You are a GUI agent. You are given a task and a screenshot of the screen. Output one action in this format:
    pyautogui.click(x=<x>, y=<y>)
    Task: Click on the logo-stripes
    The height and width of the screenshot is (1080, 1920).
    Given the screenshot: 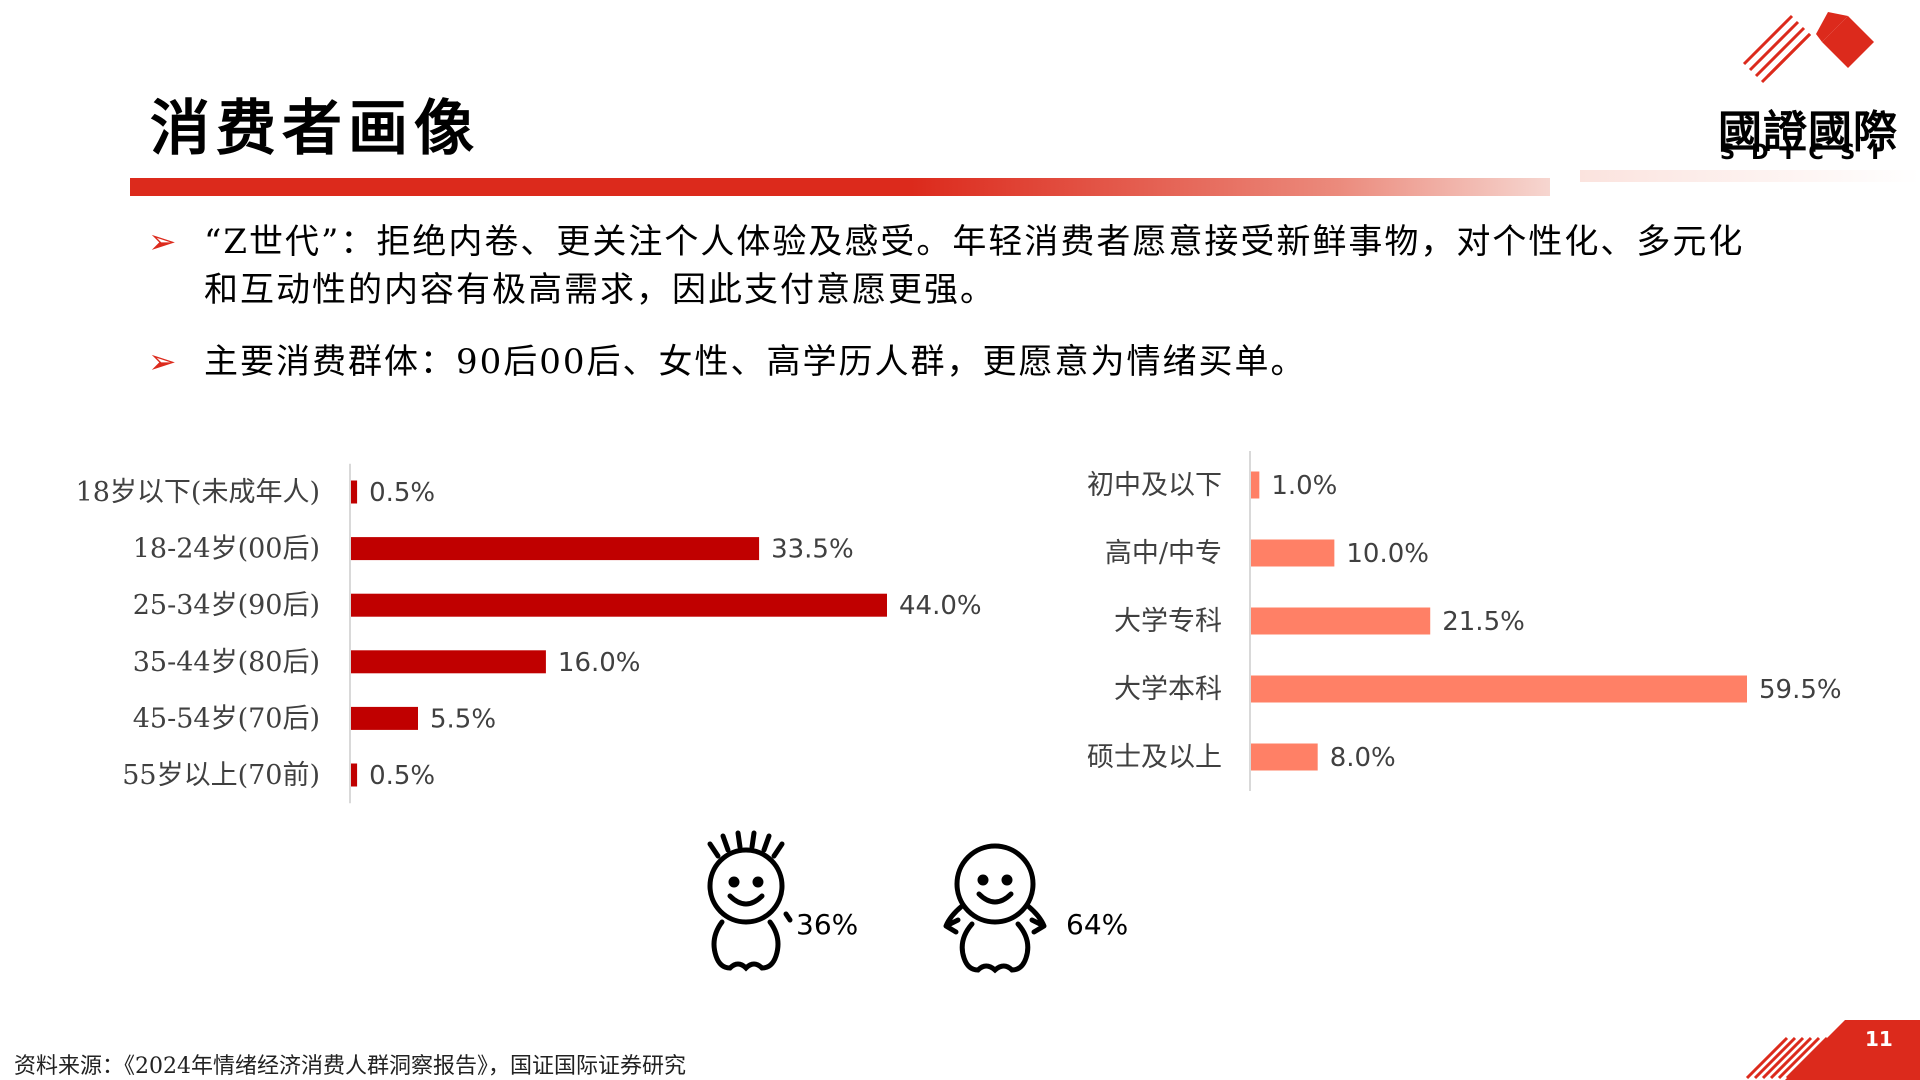 What is the action you would take?
    pyautogui.click(x=1777, y=49)
    